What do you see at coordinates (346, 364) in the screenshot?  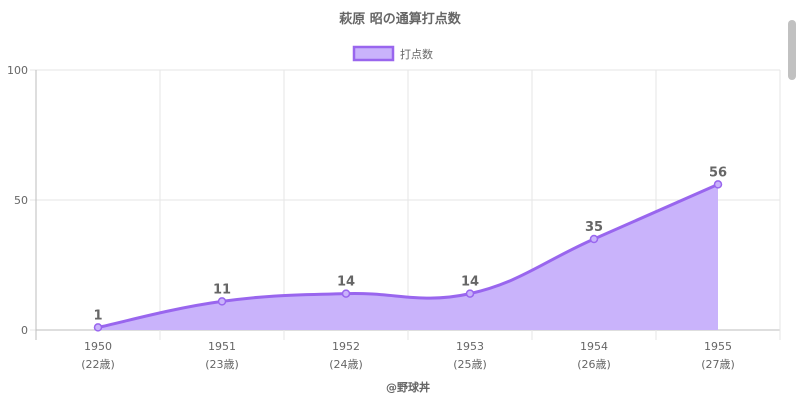 I see `x-tick-sublabel: (24歳)` at bounding box center [346, 364].